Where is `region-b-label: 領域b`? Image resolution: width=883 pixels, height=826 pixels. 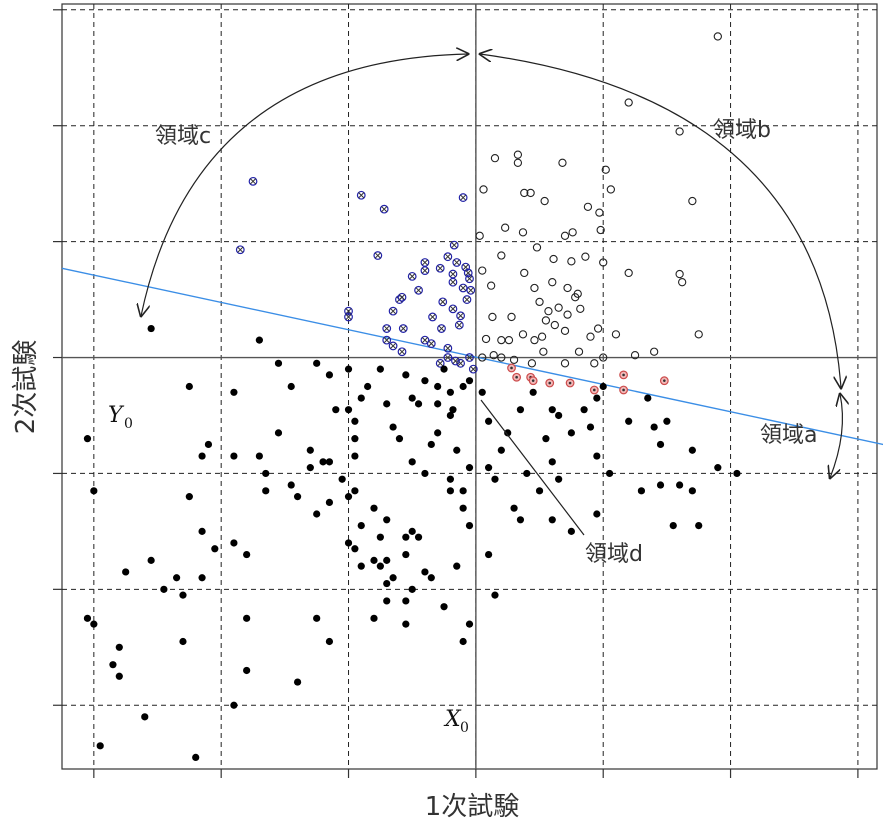 region-b-label: 領域b is located at coordinates (742, 130).